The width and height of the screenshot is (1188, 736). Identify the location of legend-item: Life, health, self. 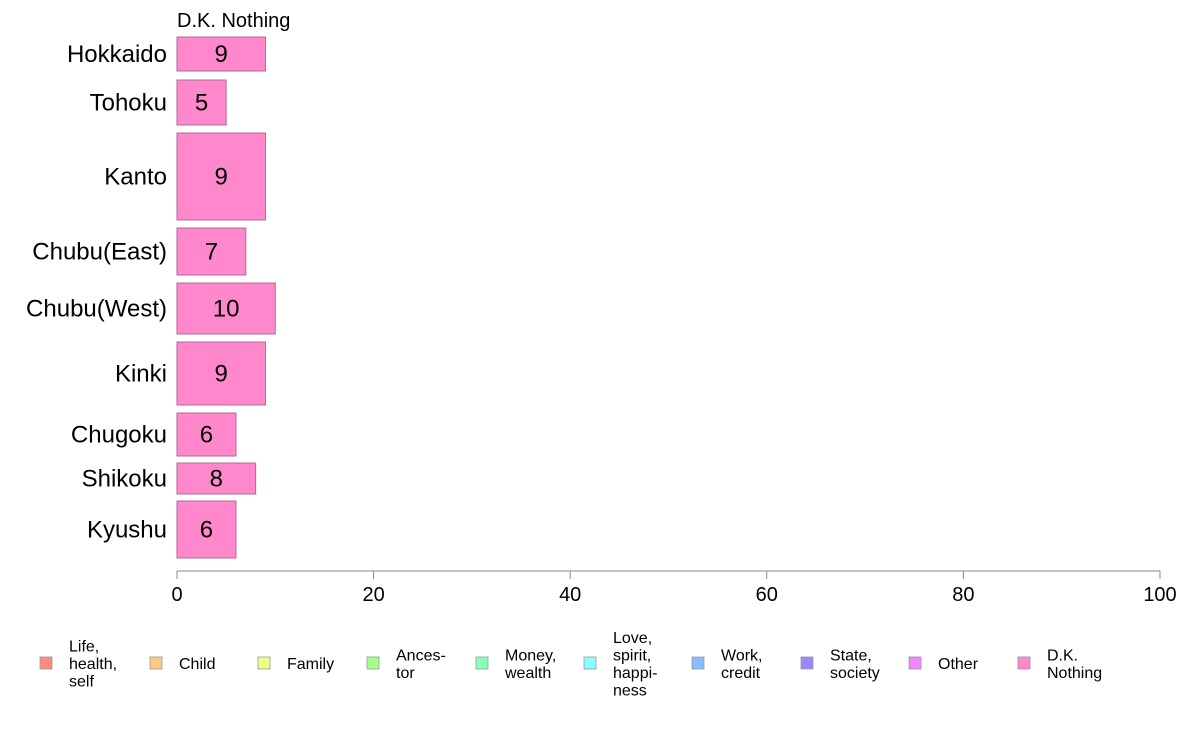
(78, 665).